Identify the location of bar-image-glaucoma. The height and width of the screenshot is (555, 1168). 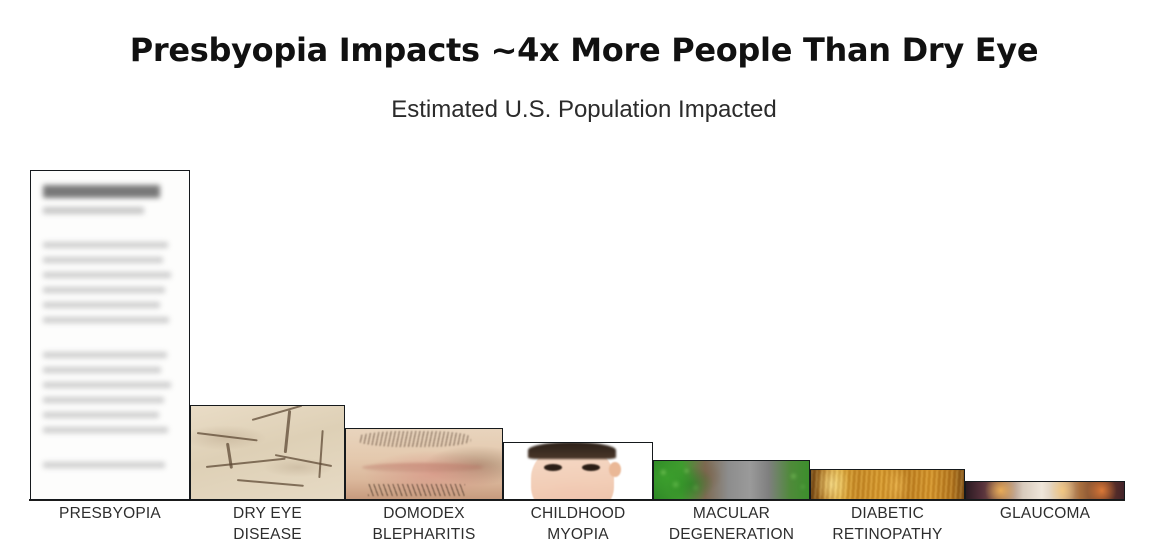
(1045, 490).